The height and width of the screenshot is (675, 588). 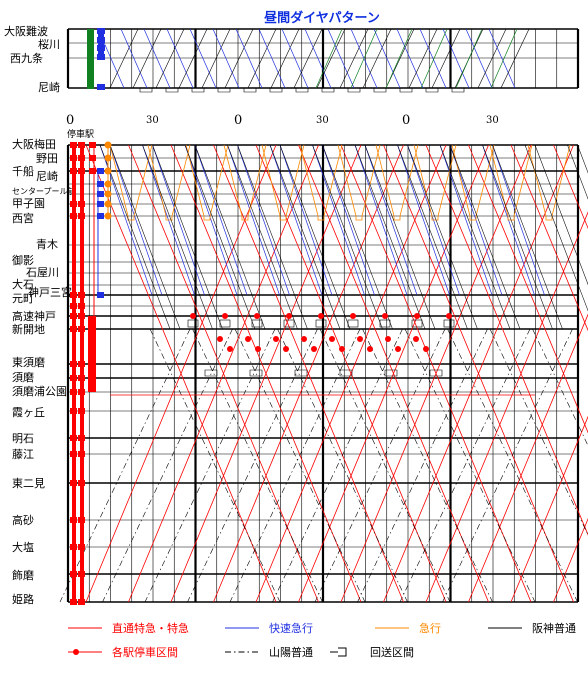 What do you see at coordinates (313, 60) in the screenshot?
I see `top-panel-trains` at bounding box center [313, 60].